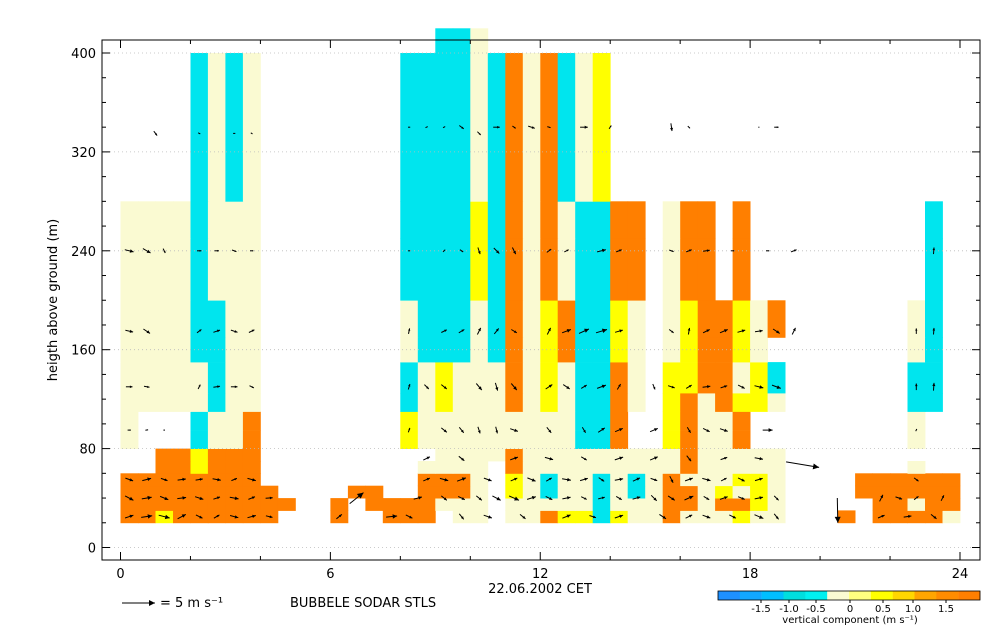 This screenshot has height=640, width=1000. I want to click on y-tick-label: 80, so click(87, 450).